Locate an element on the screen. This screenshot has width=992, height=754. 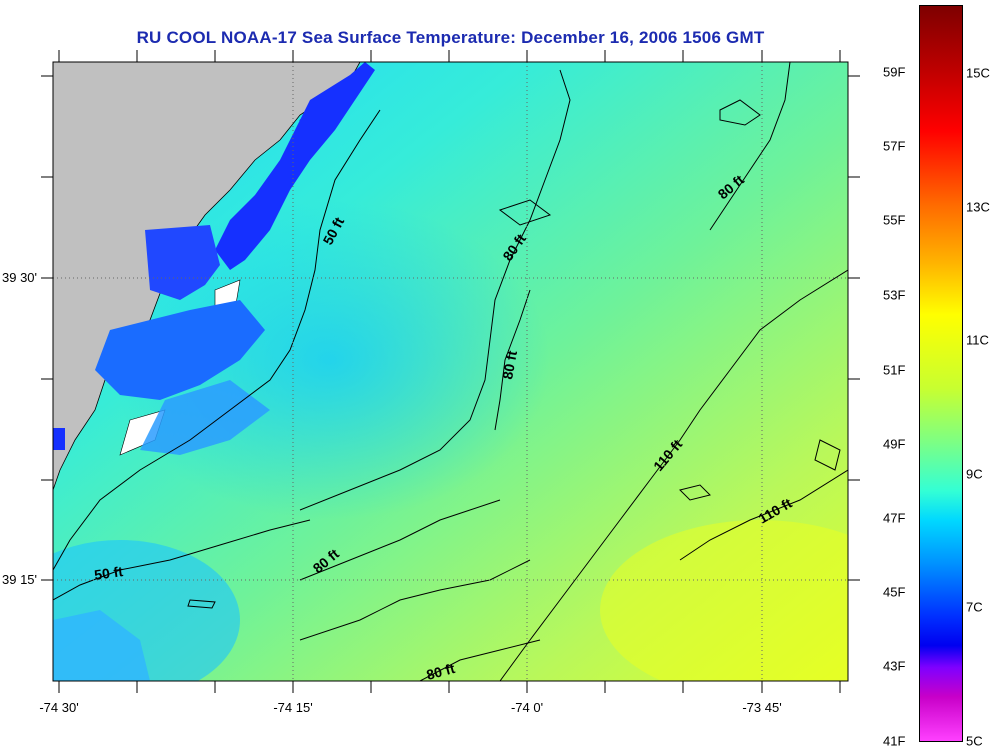
contour-50ft is located at coordinates (182, 560).